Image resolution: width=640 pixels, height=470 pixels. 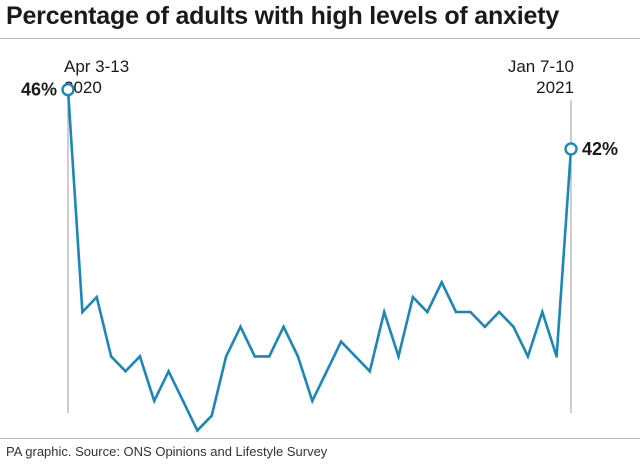 What do you see at coordinates (571, 149) in the screenshot?
I see `end-value-marker` at bounding box center [571, 149].